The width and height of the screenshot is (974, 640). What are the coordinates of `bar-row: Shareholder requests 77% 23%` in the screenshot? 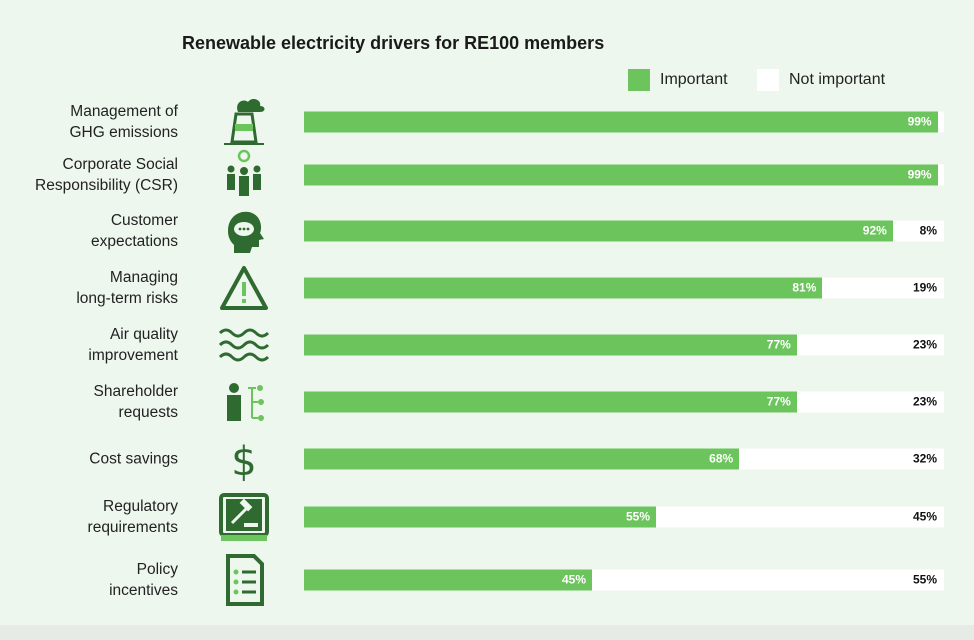 It's located at (487, 402).